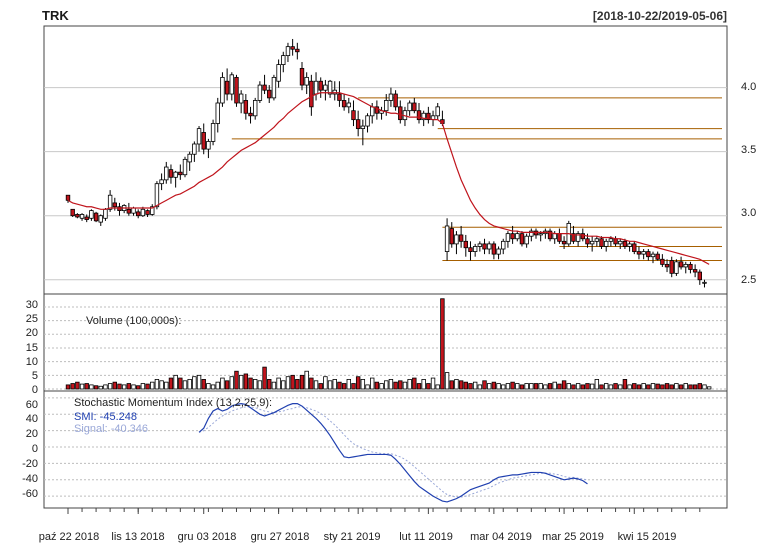 This screenshot has width=768, height=549. Describe the element at coordinates (32, 348) in the screenshot. I see `volume-y-tick: 15` at that location.